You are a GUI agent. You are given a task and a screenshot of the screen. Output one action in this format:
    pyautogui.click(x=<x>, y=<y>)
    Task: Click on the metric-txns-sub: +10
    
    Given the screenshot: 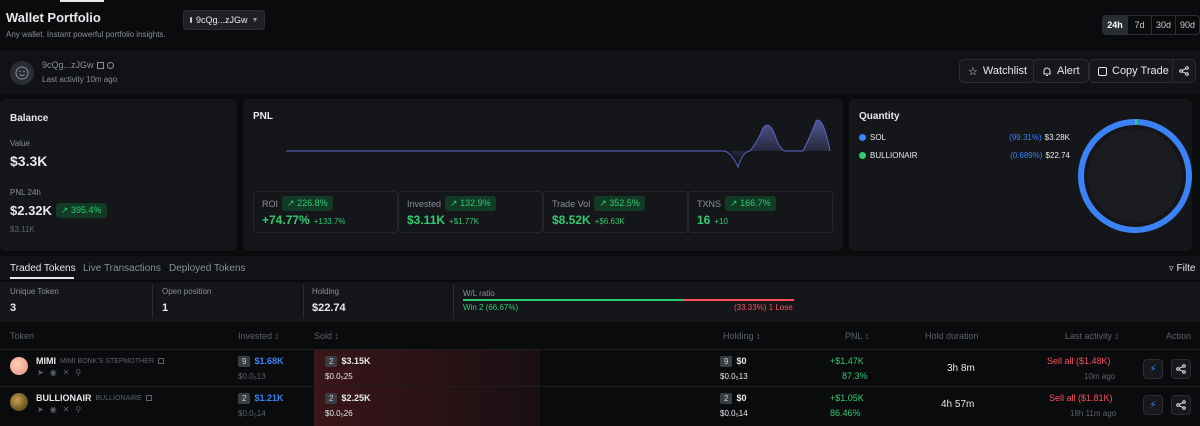 What is the action you would take?
    pyautogui.click(x=721, y=221)
    